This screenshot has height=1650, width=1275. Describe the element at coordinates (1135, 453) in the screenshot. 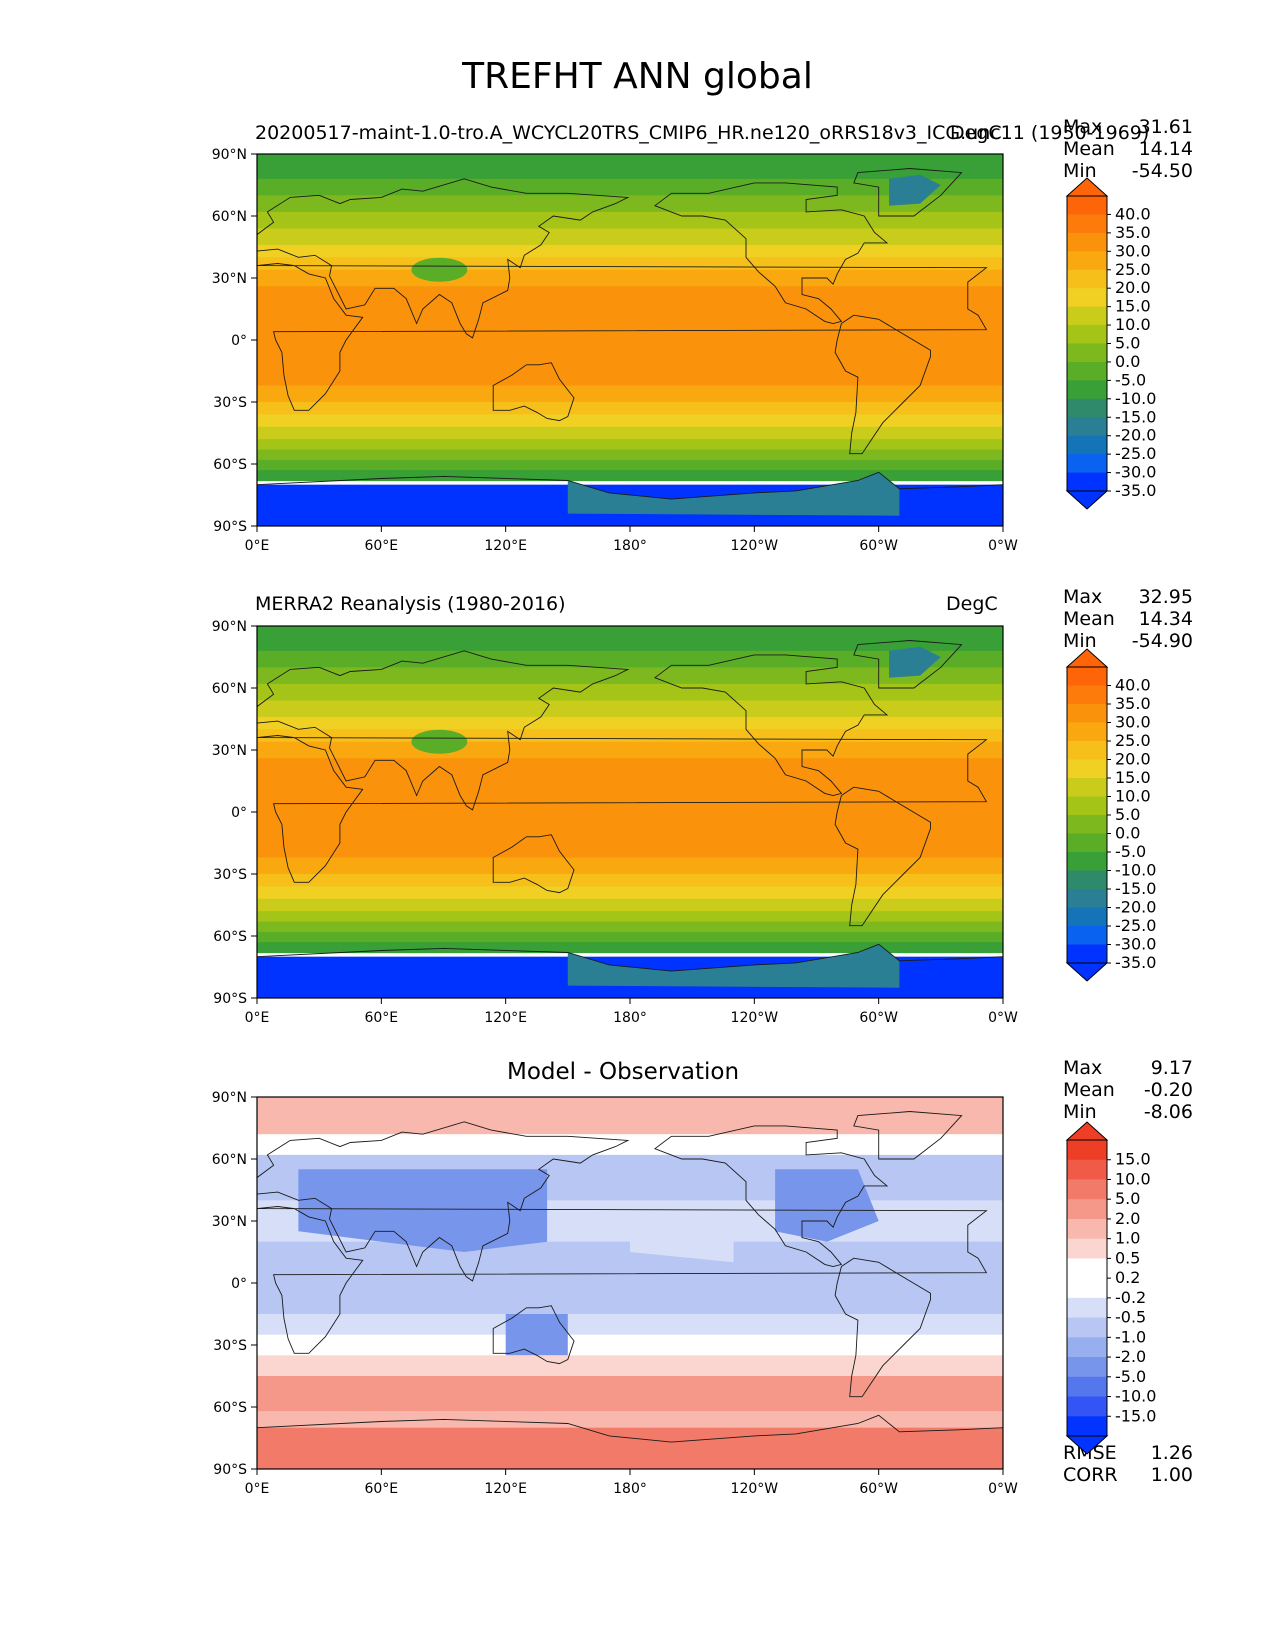

I see `colorbar-tick-label: -25.0` at that location.